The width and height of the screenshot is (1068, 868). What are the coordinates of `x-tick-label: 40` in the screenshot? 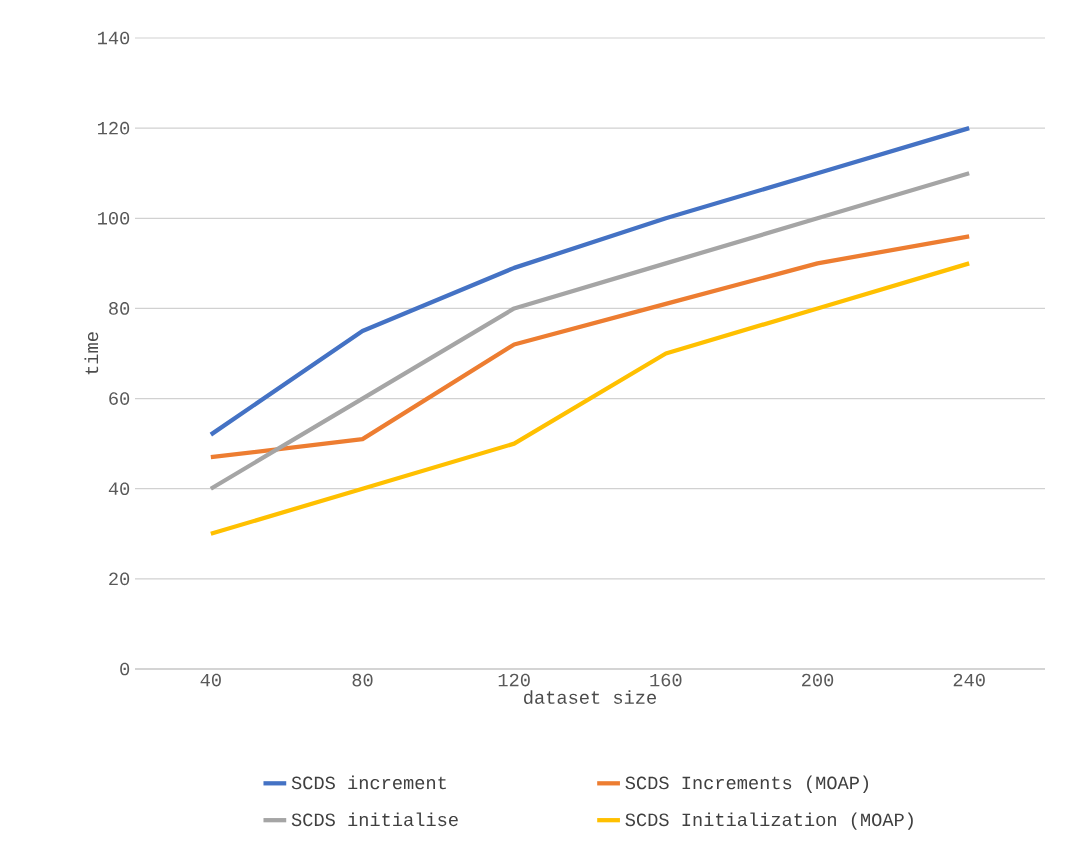 It's located at (210, 680).